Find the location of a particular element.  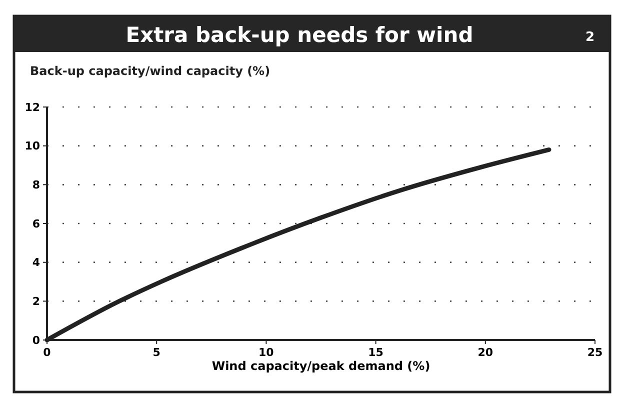

y-tick-label: 0 is located at coordinates (36, 340).